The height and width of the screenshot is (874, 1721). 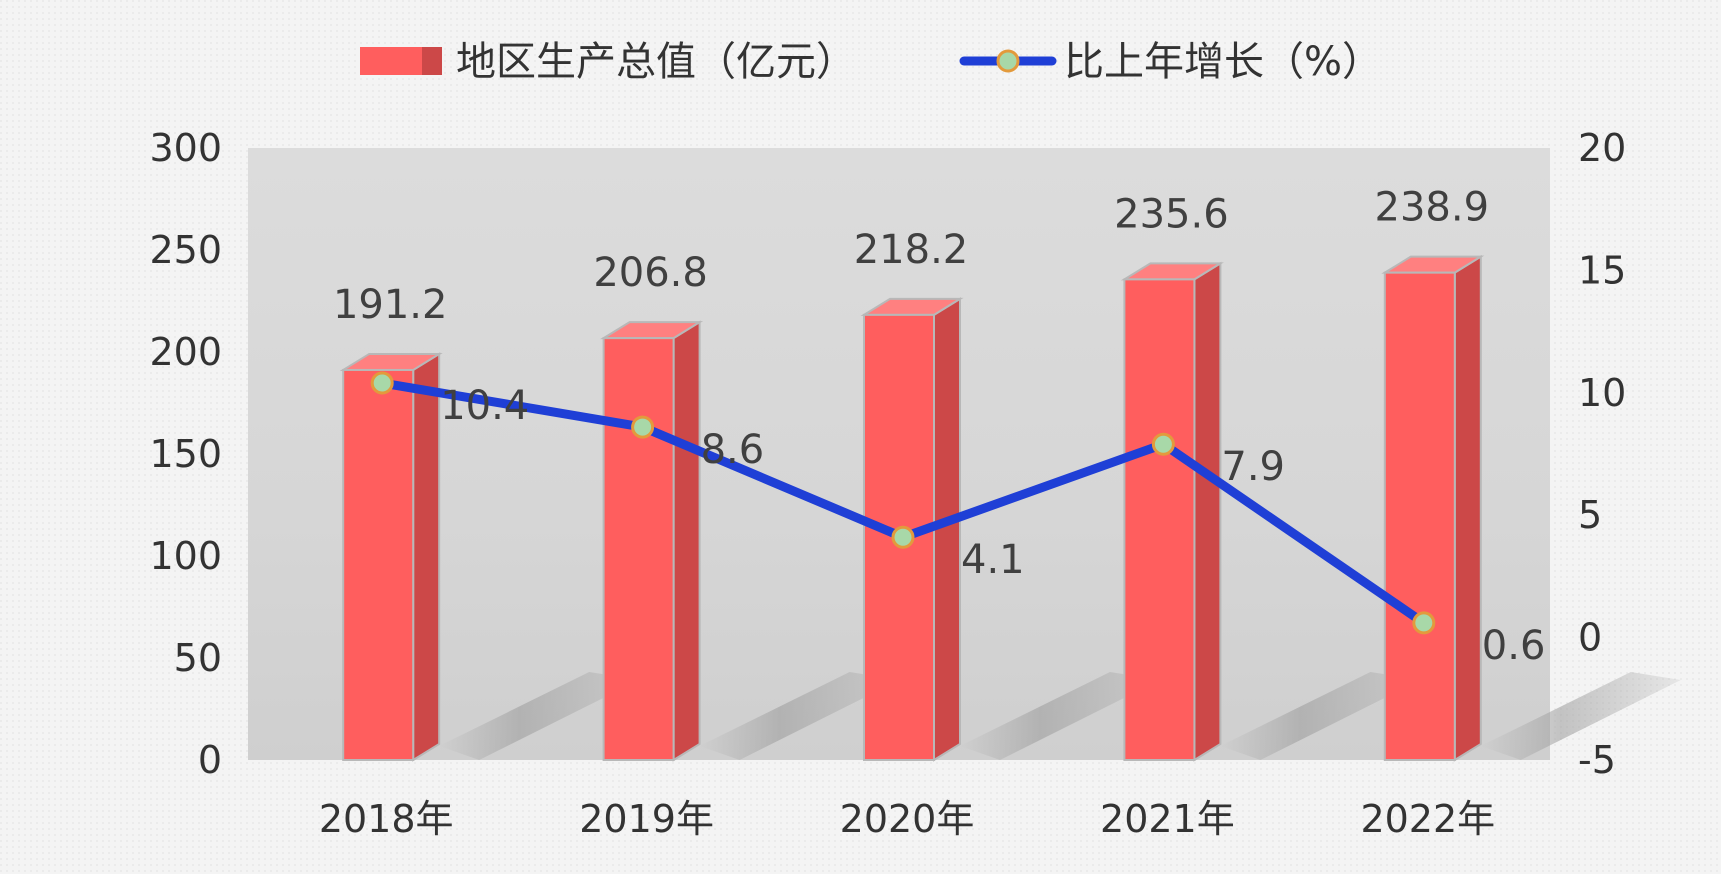 I want to click on y-left-tick-label: 200, so click(x=185, y=352).